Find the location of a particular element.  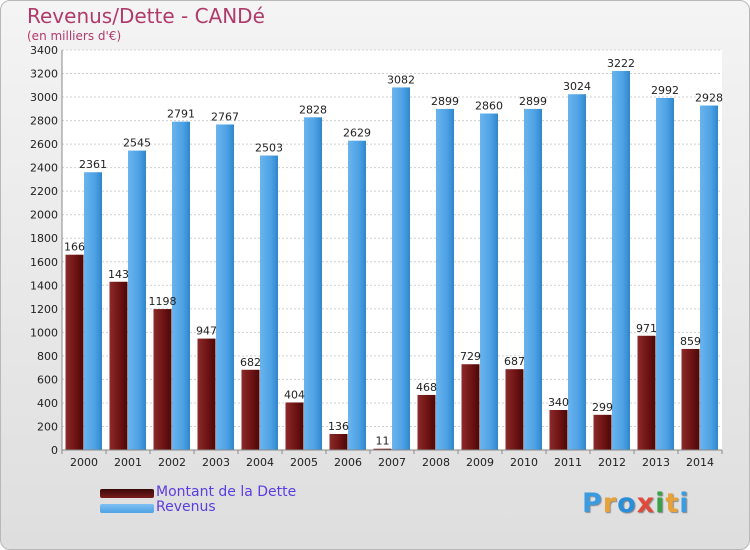

y-tick-label: 3400 is located at coordinates (44, 50).